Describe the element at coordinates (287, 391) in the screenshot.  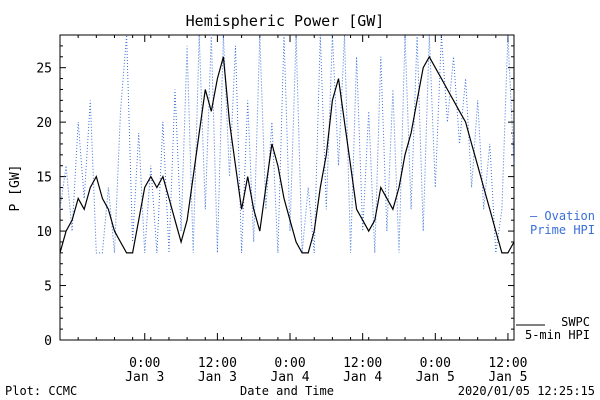
I see `x-axis-label: Date and Time` at that location.